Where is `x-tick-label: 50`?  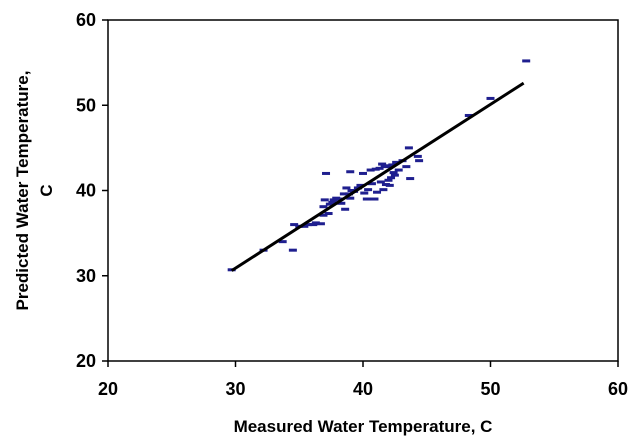
x-tick-label: 50 is located at coordinates (490, 389).